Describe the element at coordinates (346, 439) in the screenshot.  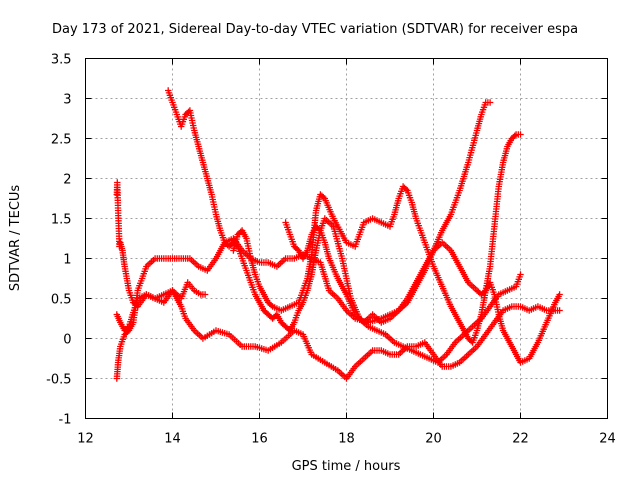
I see `x-tick-label: 18` at that location.